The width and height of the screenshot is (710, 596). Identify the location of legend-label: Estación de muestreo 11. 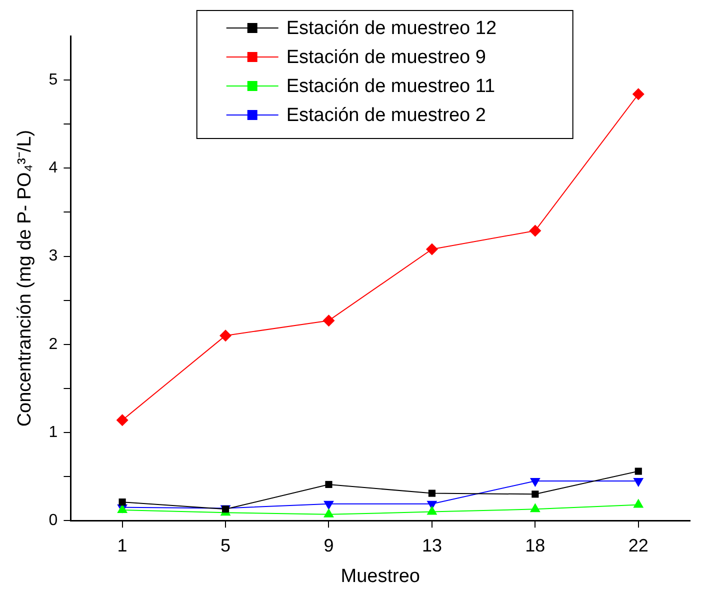
(391, 87).